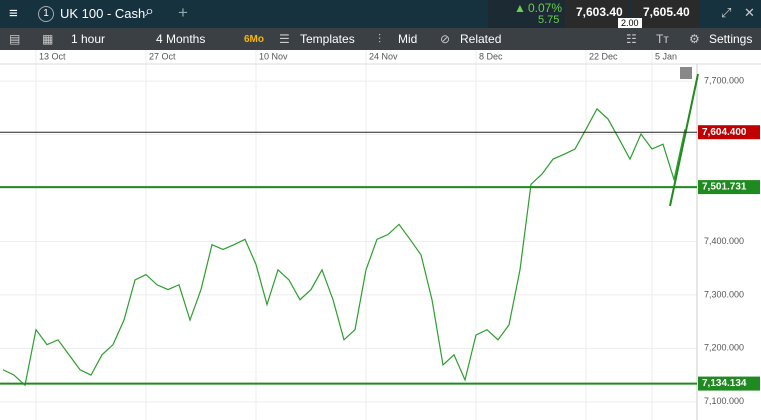 This screenshot has width=761, height=420. What do you see at coordinates (666, 56) in the screenshot?
I see `x-tick-label: 5 Jan` at bounding box center [666, 56].